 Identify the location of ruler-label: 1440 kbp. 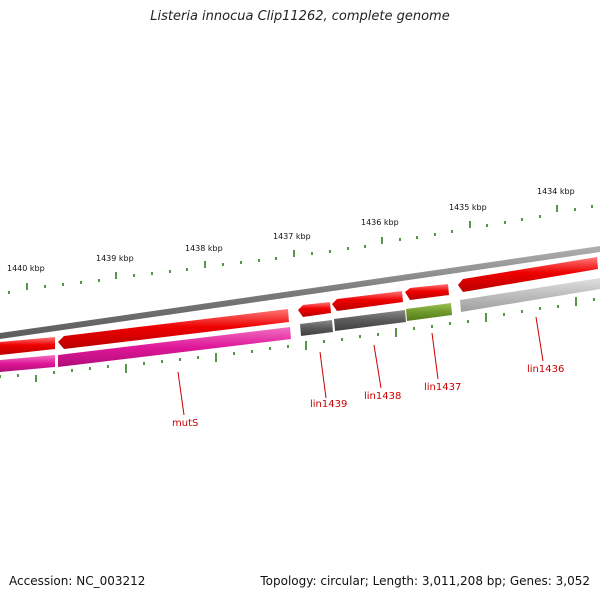
(26, 268).